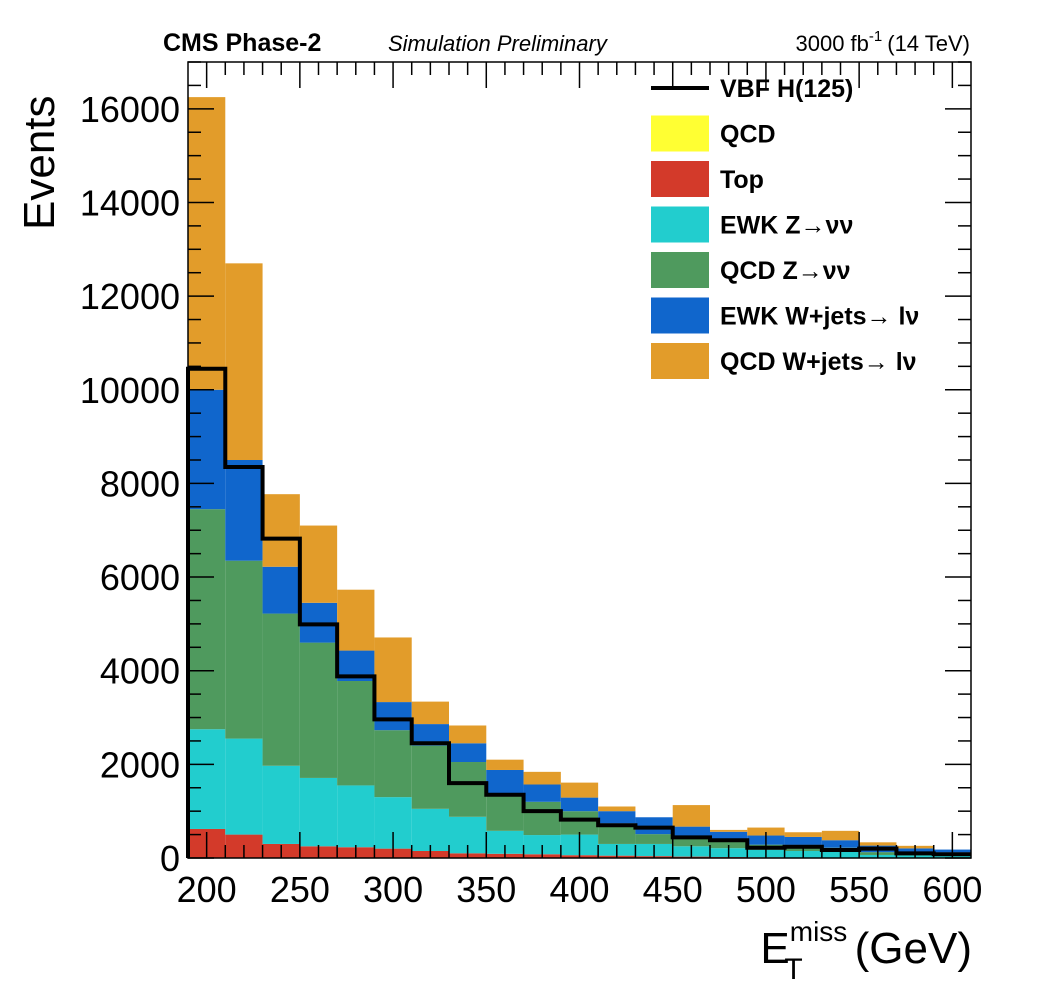 This screenshot has width=1038, height=1000. I want to click on y-tick-label-8000: 8000, so click(140, 483).